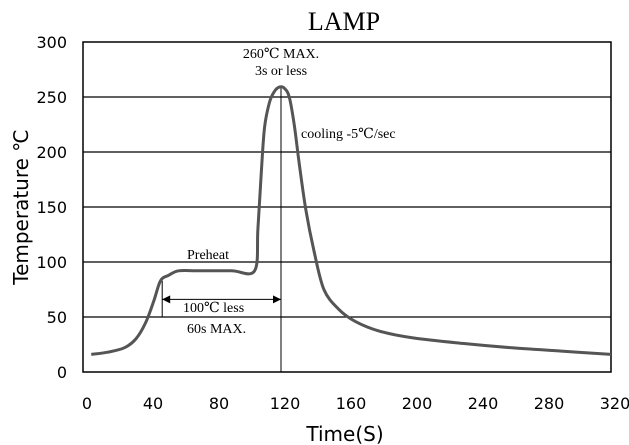  What do you see at coordinates (51, 97) in the screenshot?
I see `y-tick-label: 250` at bounding box center [51, 97].